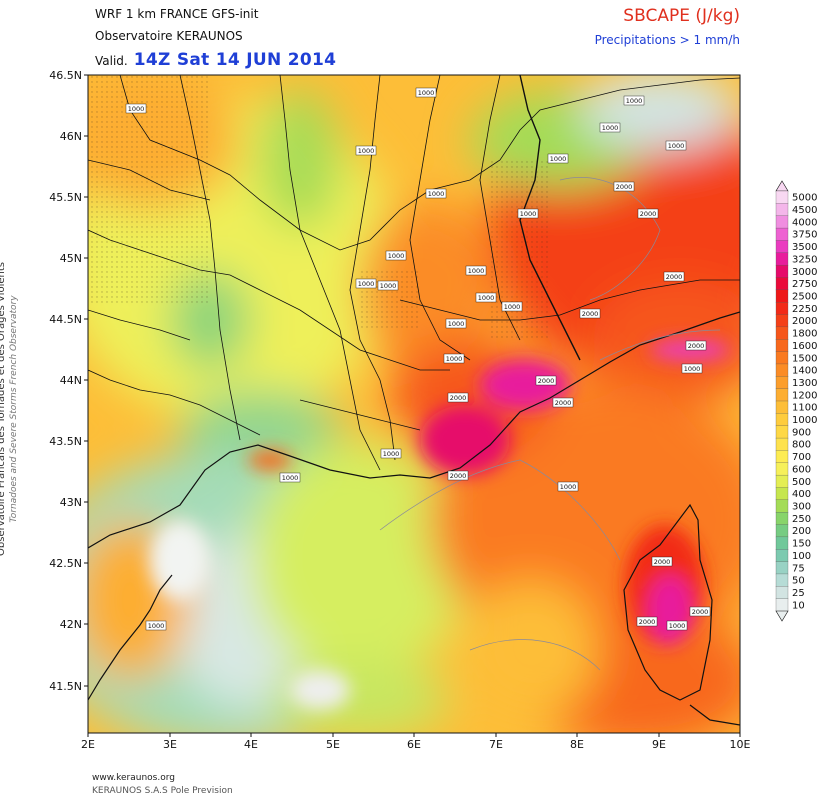 The width and height of the screenshot is (826, 806). What do you see at coordinates (782, 186) in the screenshot?
I see `legend-top-arrow` at bounding box center [782, 186].